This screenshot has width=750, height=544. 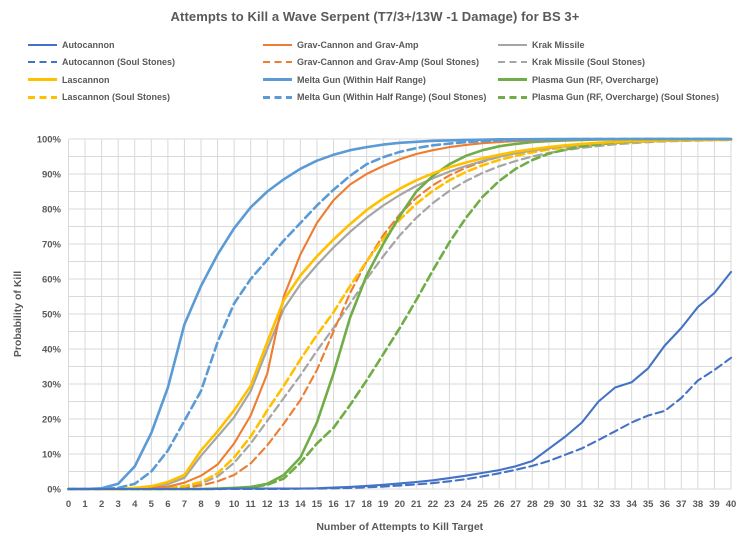 What do you see at coordinates (482, 504) in the screenshot?
I see `x-tick-label: 25` at bounding box center [482, 504].